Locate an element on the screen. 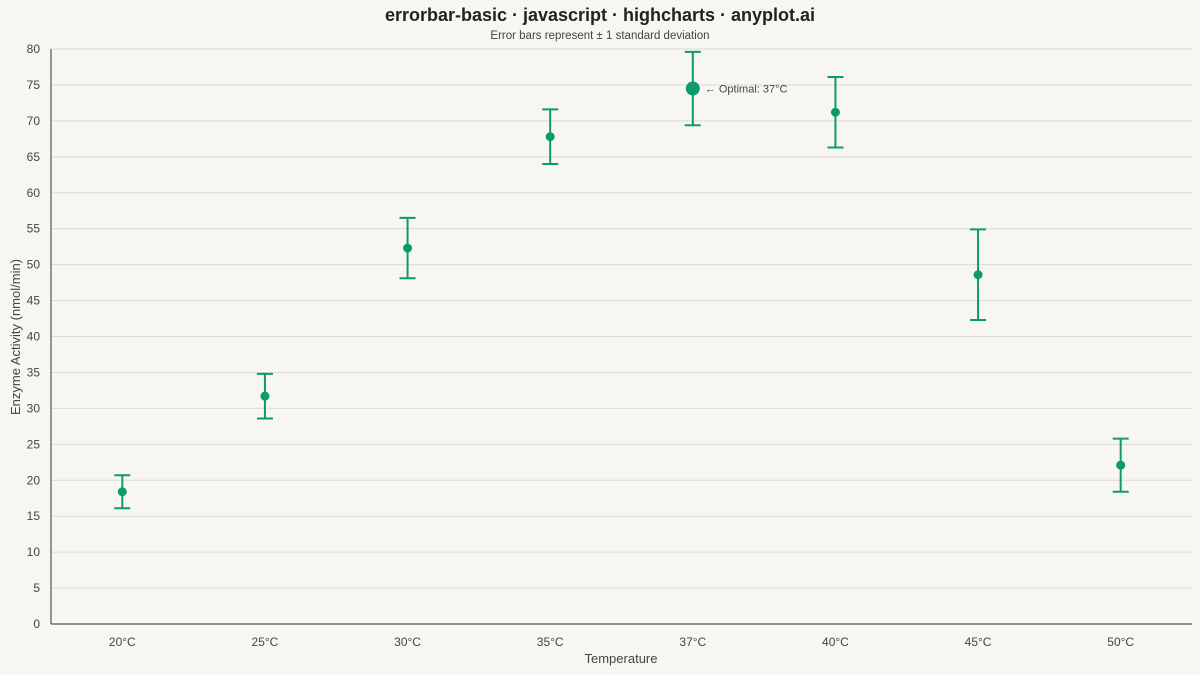  y-axis-tick-labels: 0 5 10 15 20 25 30 35 40 45 50 55 60 65 70 75 80 is located at coordinates (34, 336).